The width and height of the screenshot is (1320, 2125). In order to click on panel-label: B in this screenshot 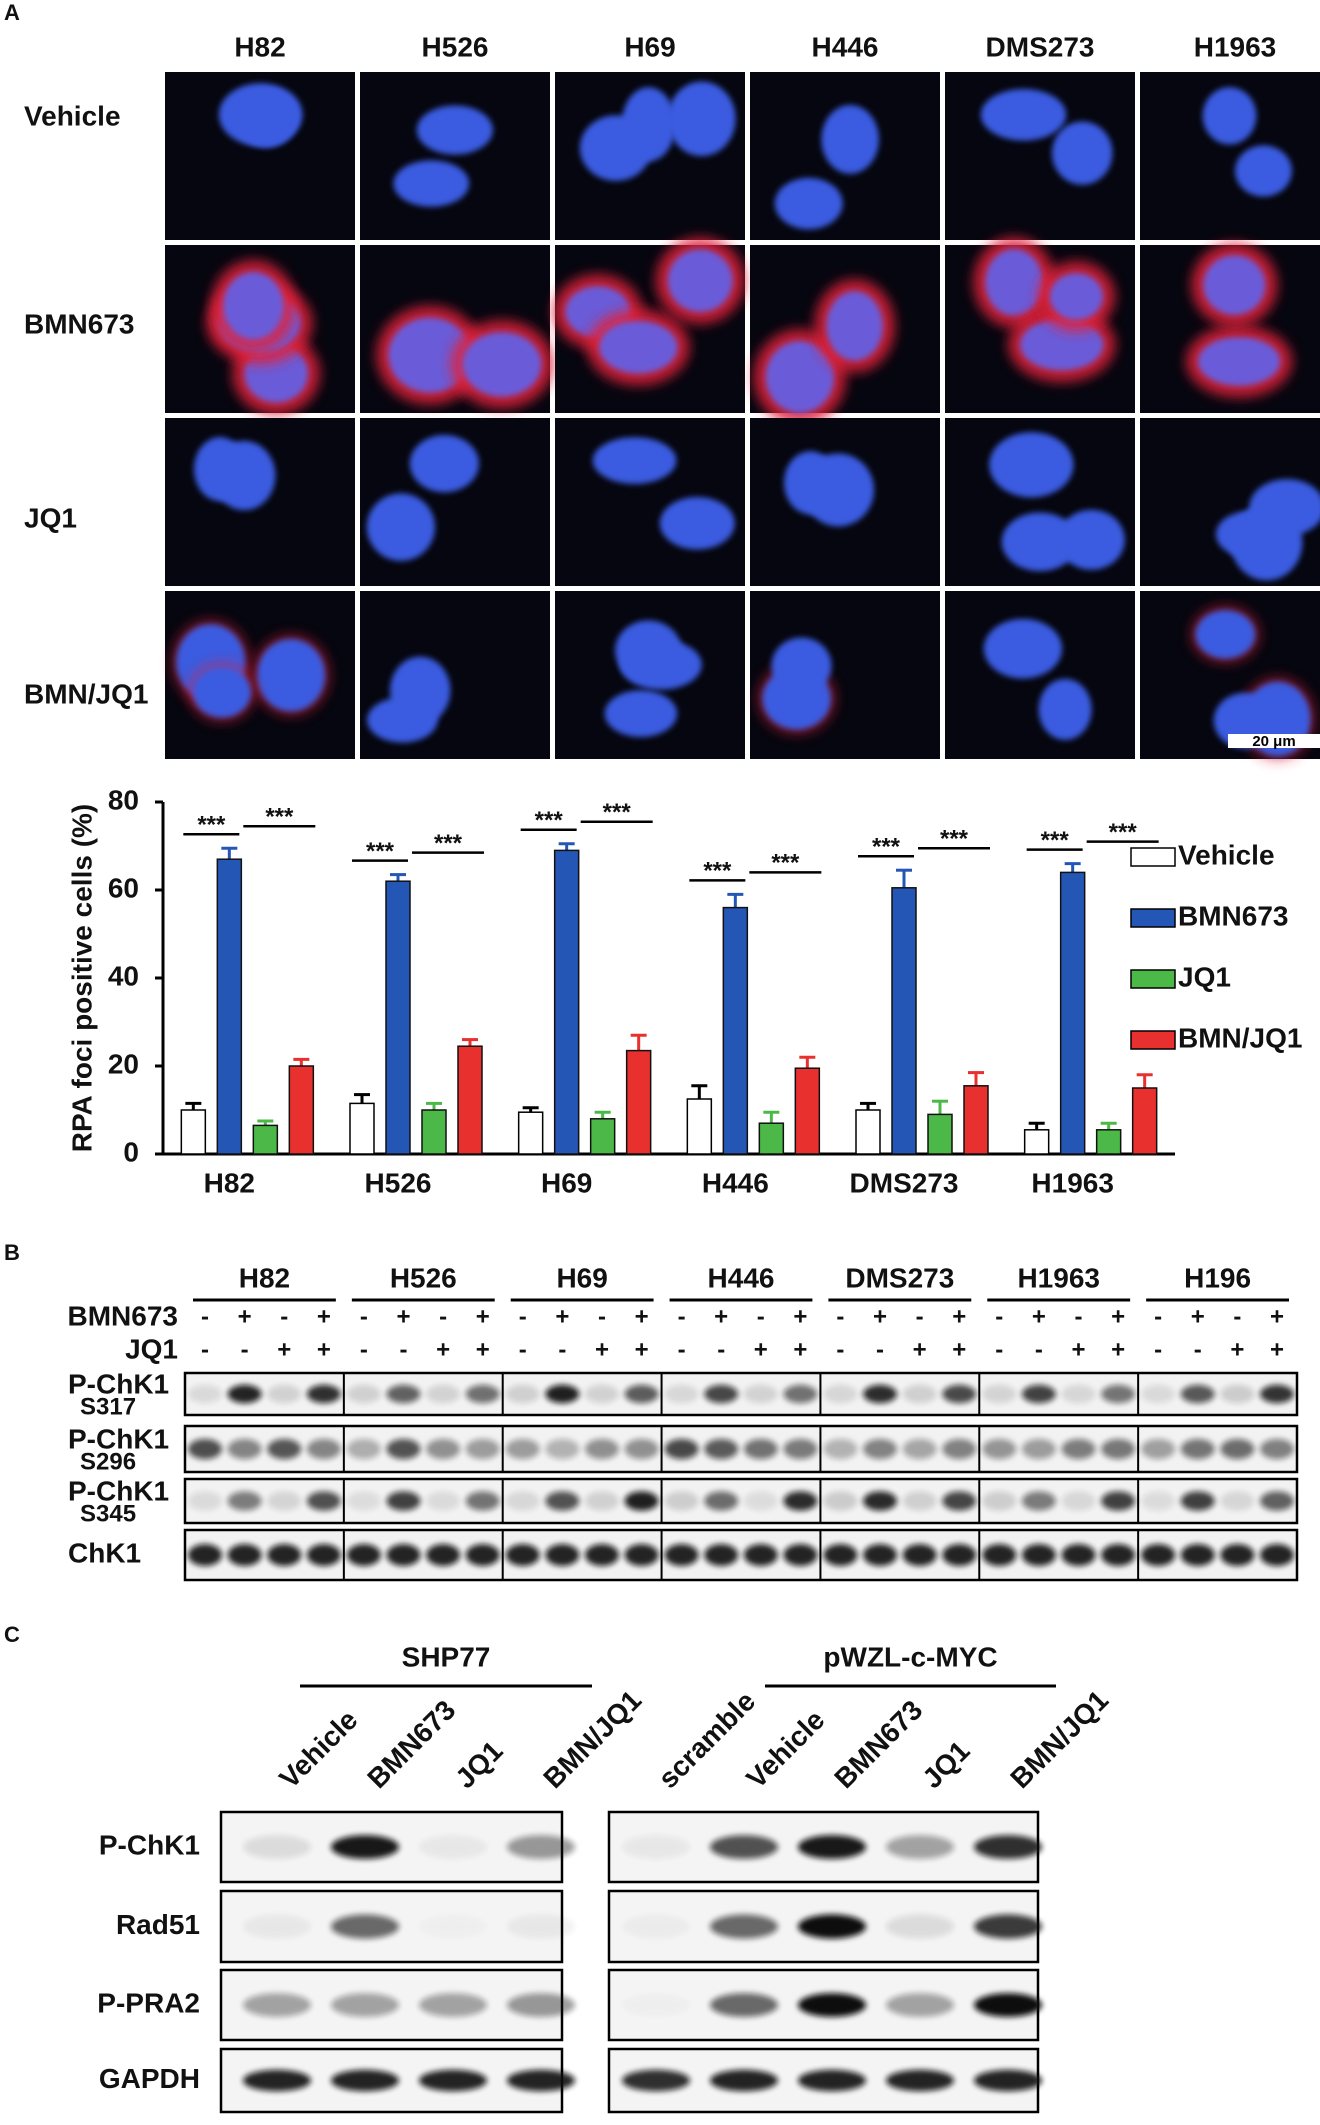, I will do `click(12, 1252)`.